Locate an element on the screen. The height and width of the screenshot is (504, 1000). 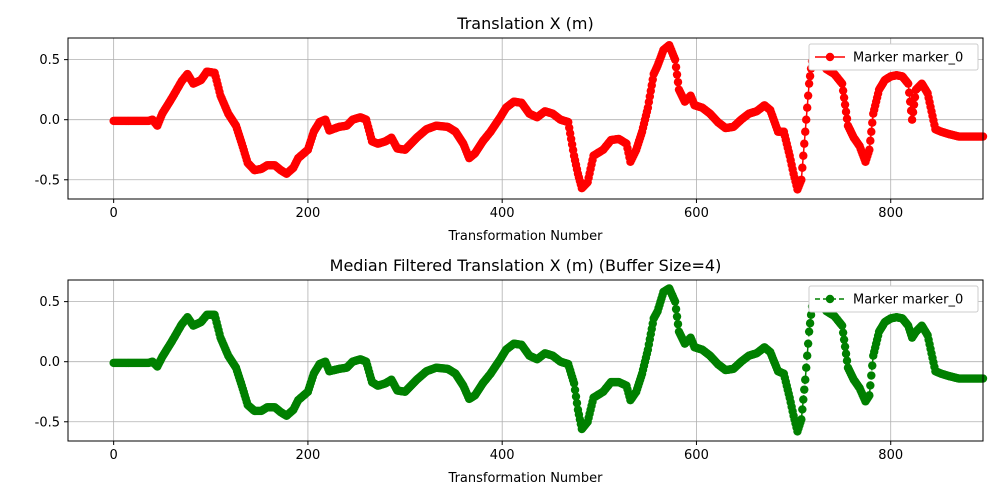
top-legend-box is located at coordinates (893, 57).